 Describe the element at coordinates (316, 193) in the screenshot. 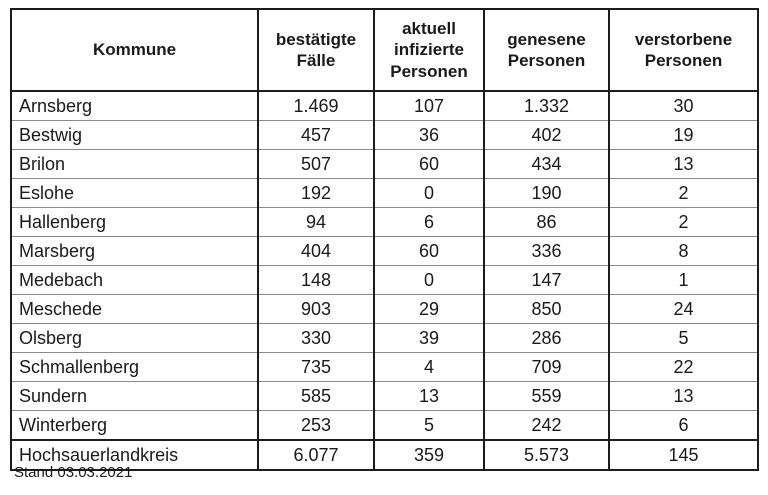

I see `value-cell: 192` at that location.